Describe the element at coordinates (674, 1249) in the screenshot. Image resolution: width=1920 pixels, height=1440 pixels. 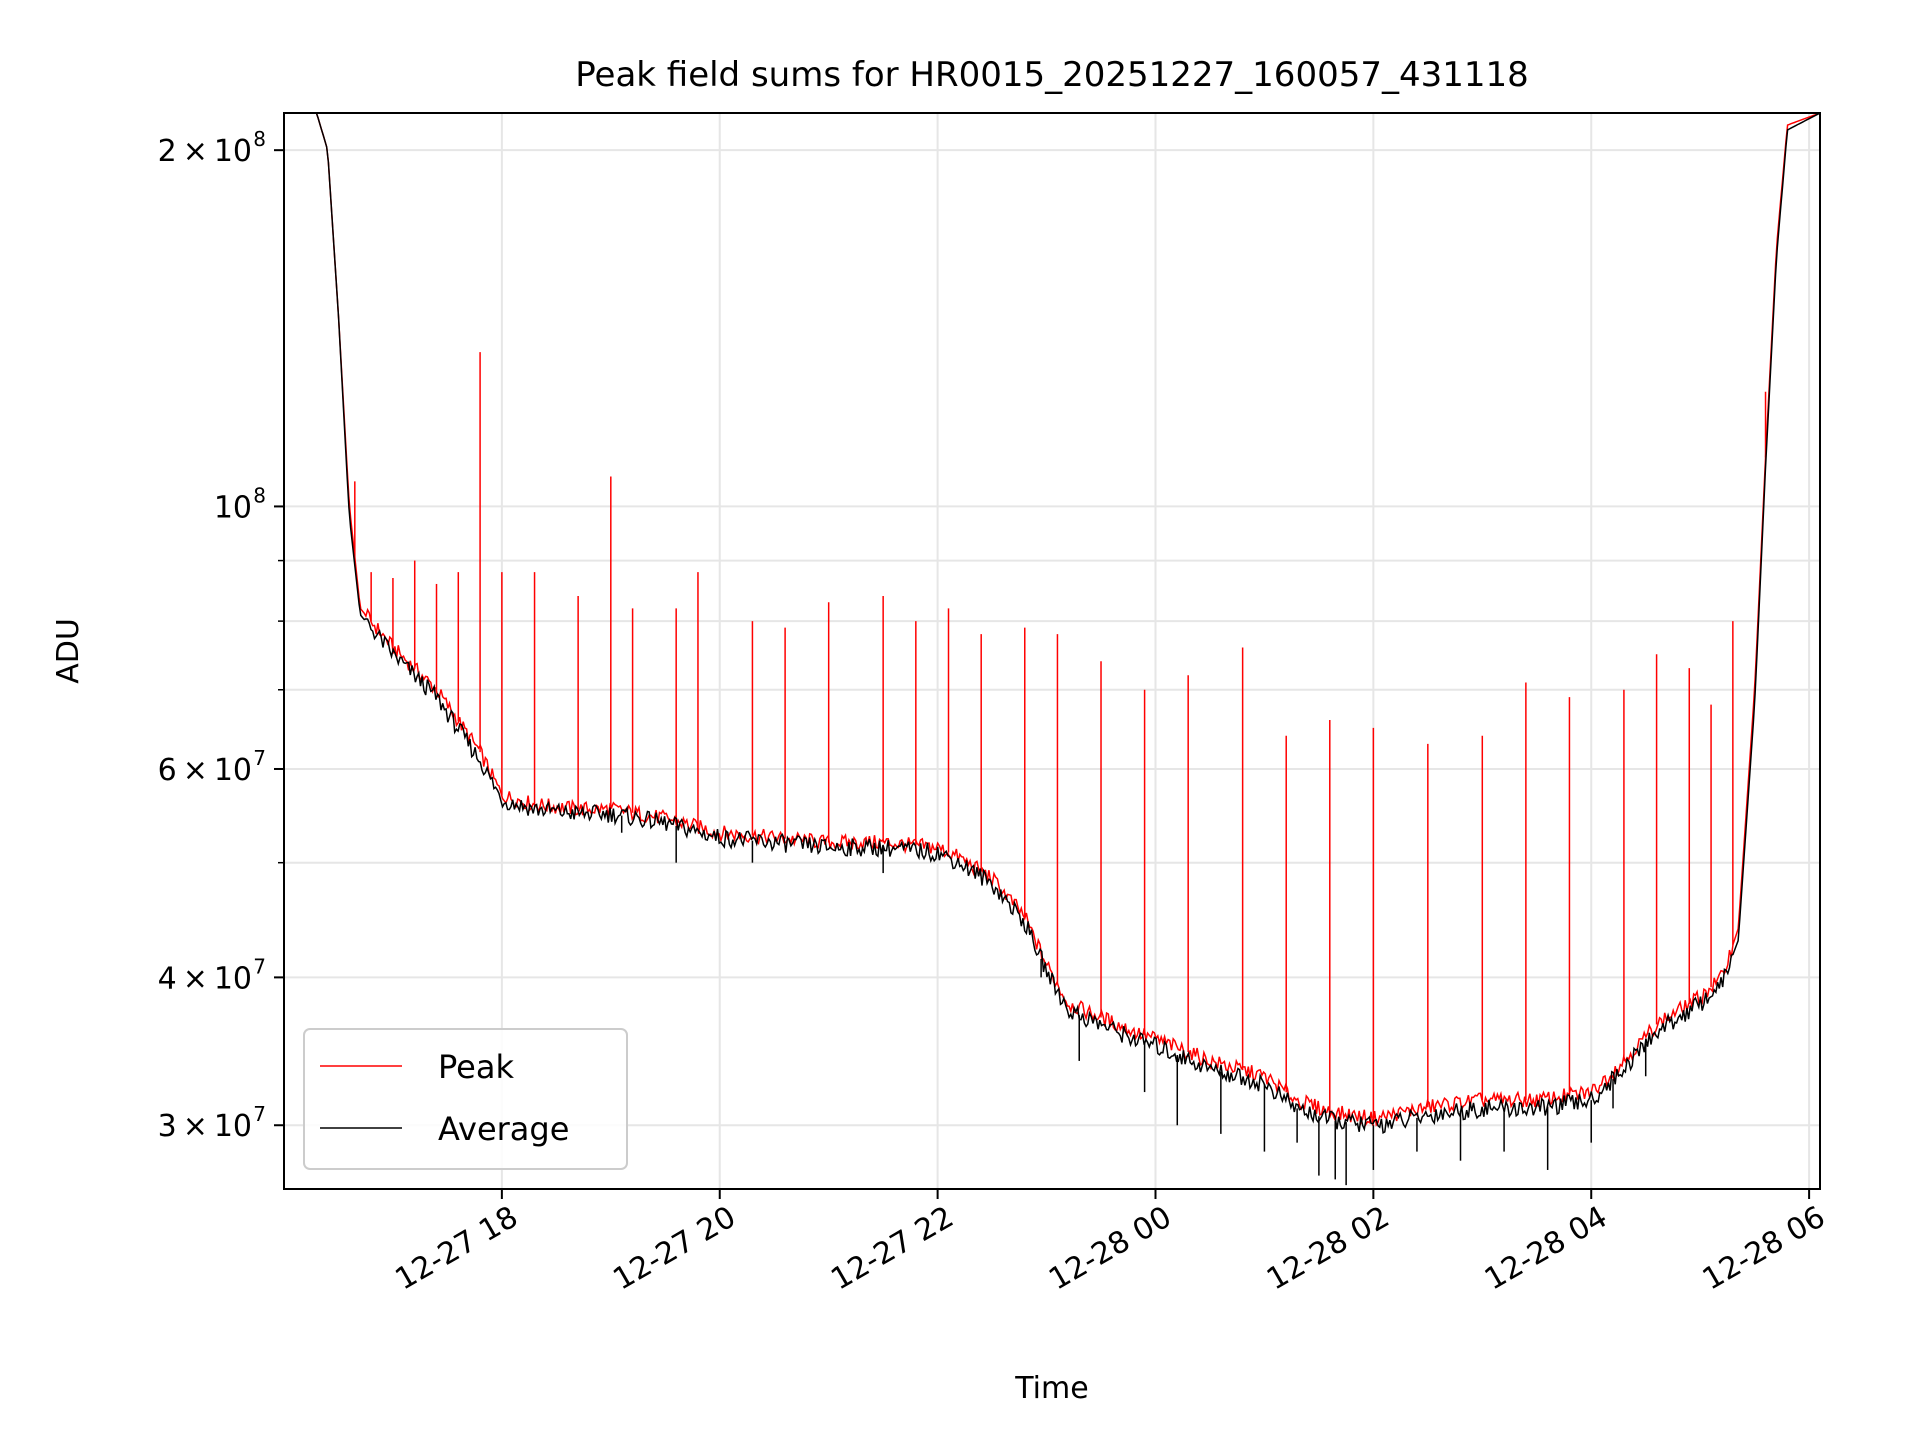
I see `x-tick-label: 12-27 20` at that location.